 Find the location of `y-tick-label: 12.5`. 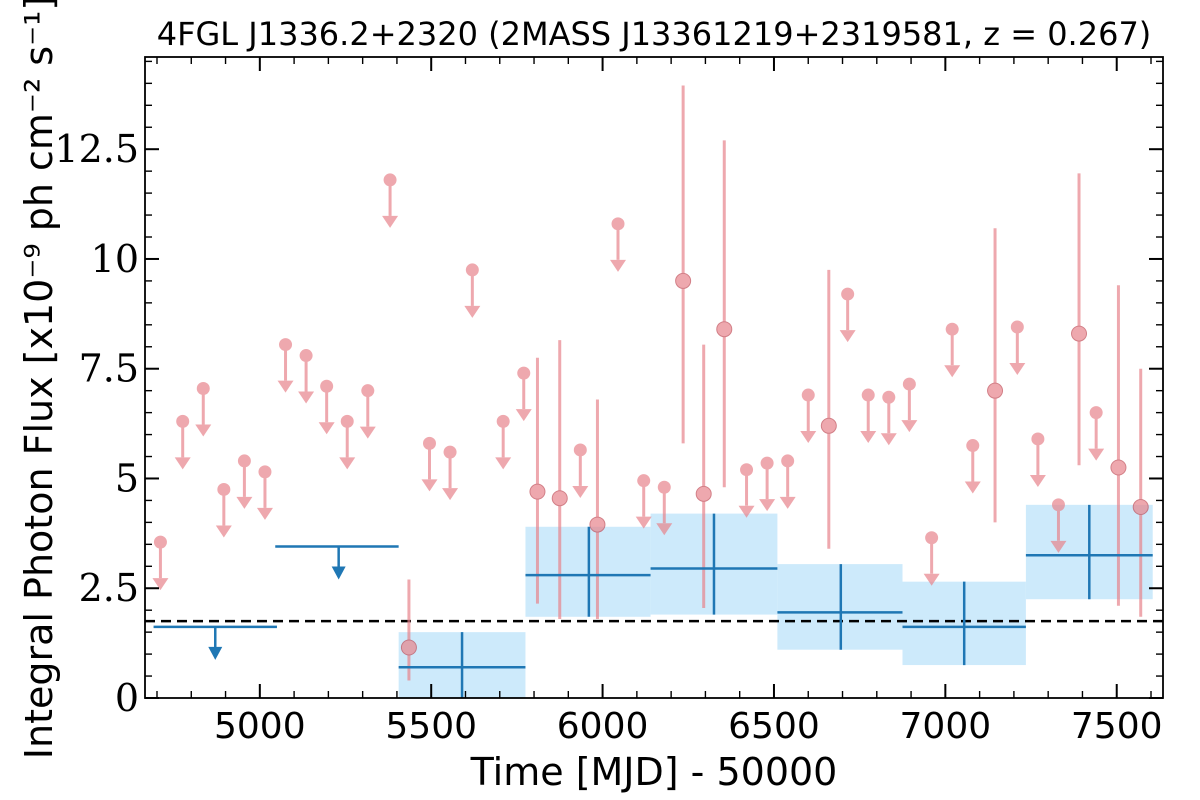

y-tick-label: 12.5 is located at coordinates (96, 149).